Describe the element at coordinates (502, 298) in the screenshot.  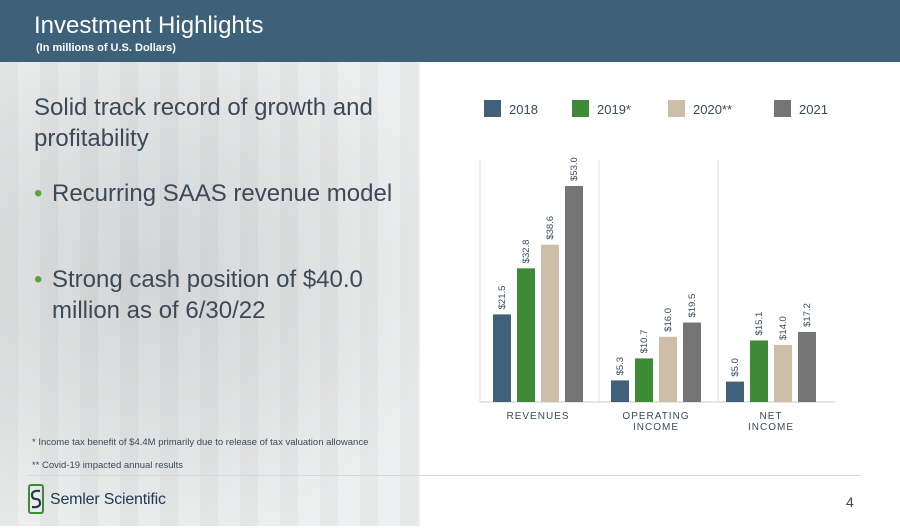
I see `data-label: $21.5` at that location.